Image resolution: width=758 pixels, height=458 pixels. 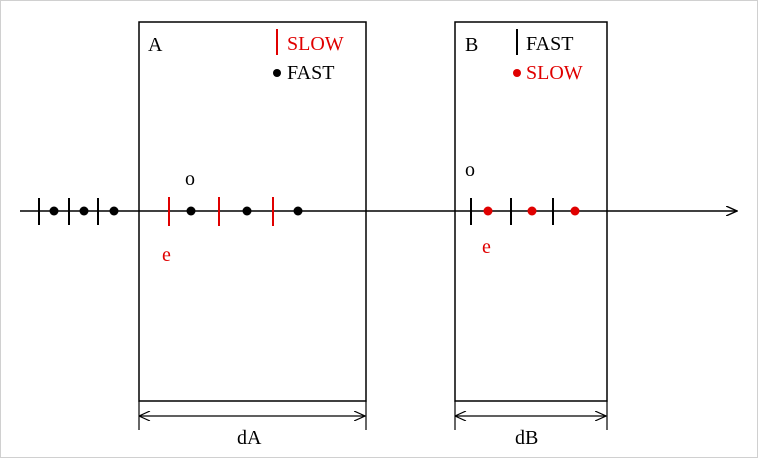 What do you see at coordinates (526, 438) in the screenshot?
I see `dim-b-label: dB` at bounding box center [526, 438].